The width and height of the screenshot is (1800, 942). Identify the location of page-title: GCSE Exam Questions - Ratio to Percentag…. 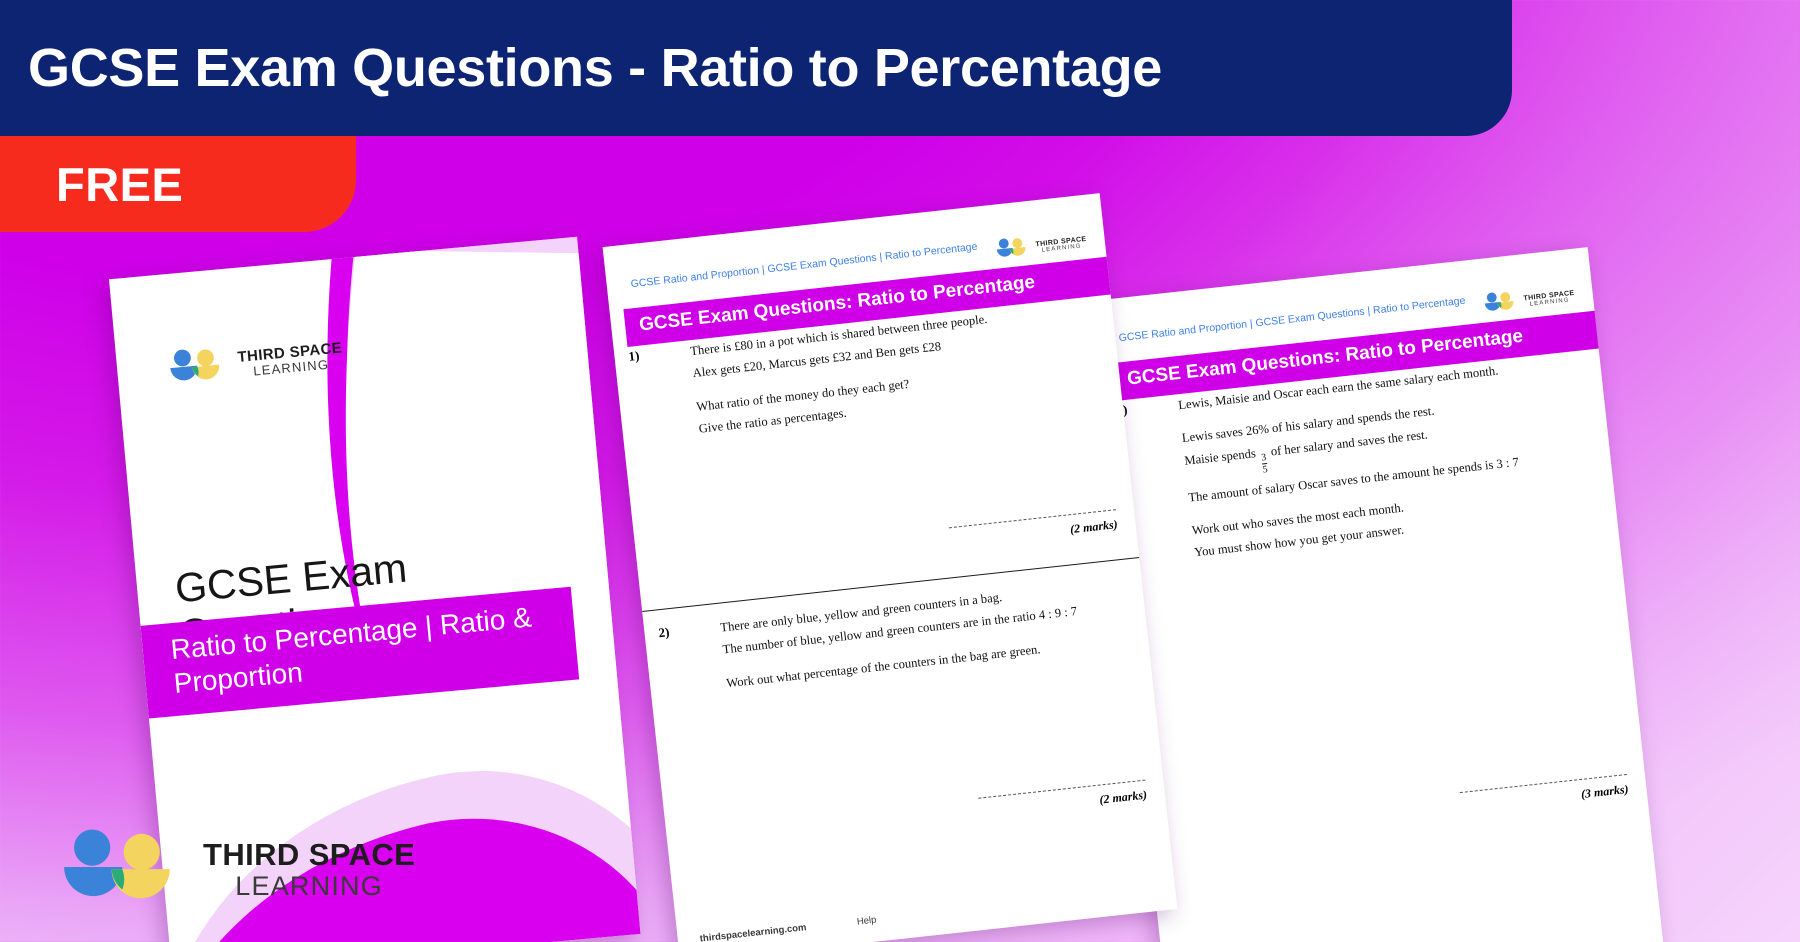
(595, 68).